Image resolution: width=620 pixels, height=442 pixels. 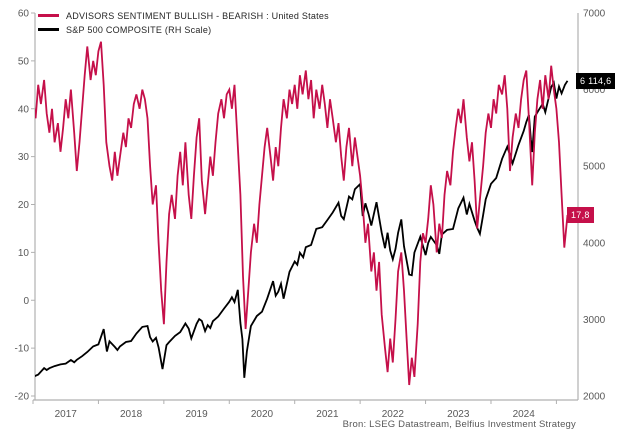 What do you see at coordinates (131, 414) in the screenshot?
I see `x-axis-year-label: 2018` at bounding box center [131, 414].